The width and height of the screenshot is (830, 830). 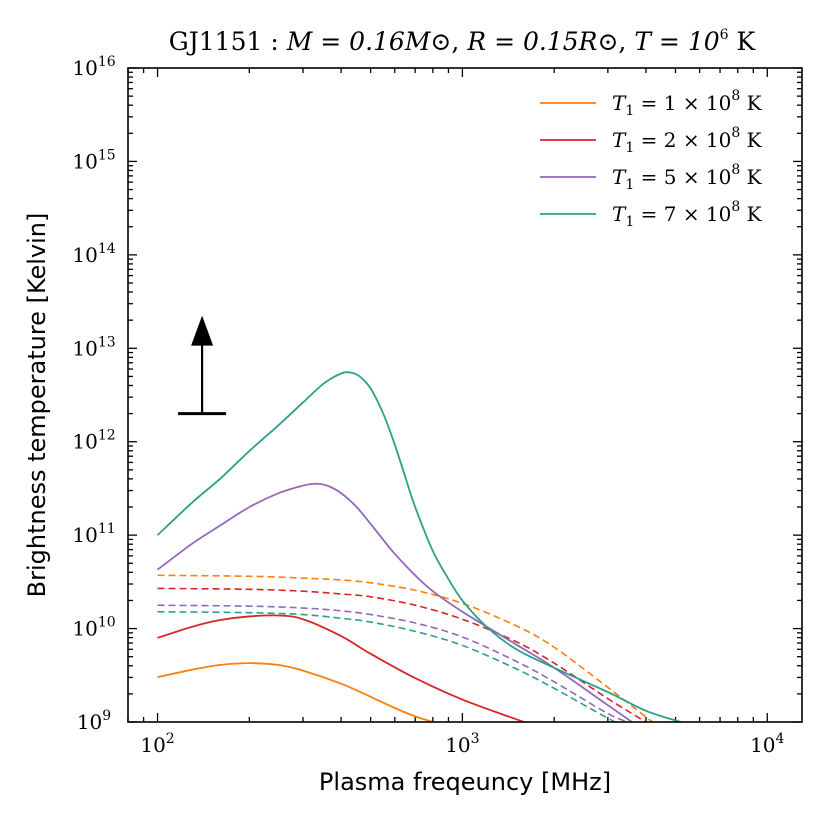 I want to click on series-3-dashed-line, so click(x=393, y=663).